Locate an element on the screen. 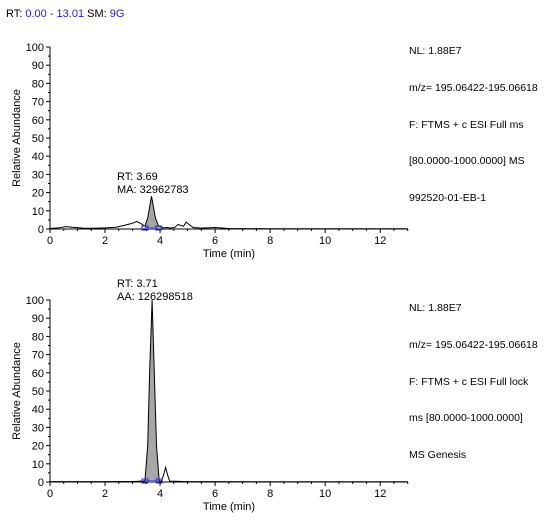 The width and height of the screenshot is (550, 526). chromatogram-trace is located at coordinates (228, 213).